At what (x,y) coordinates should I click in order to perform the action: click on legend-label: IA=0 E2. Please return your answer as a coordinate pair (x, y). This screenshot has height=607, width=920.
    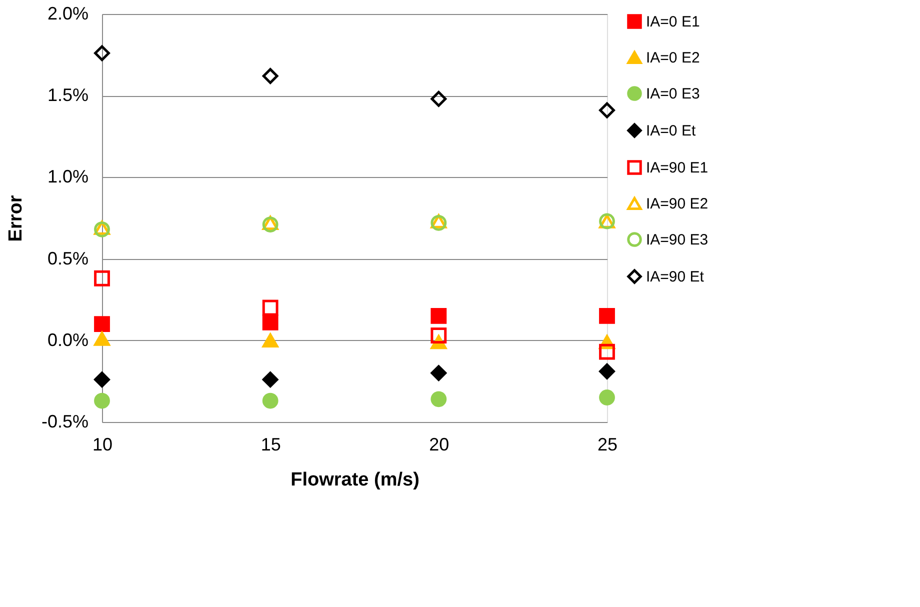
    Looking at the image, I should click on (673, 58).